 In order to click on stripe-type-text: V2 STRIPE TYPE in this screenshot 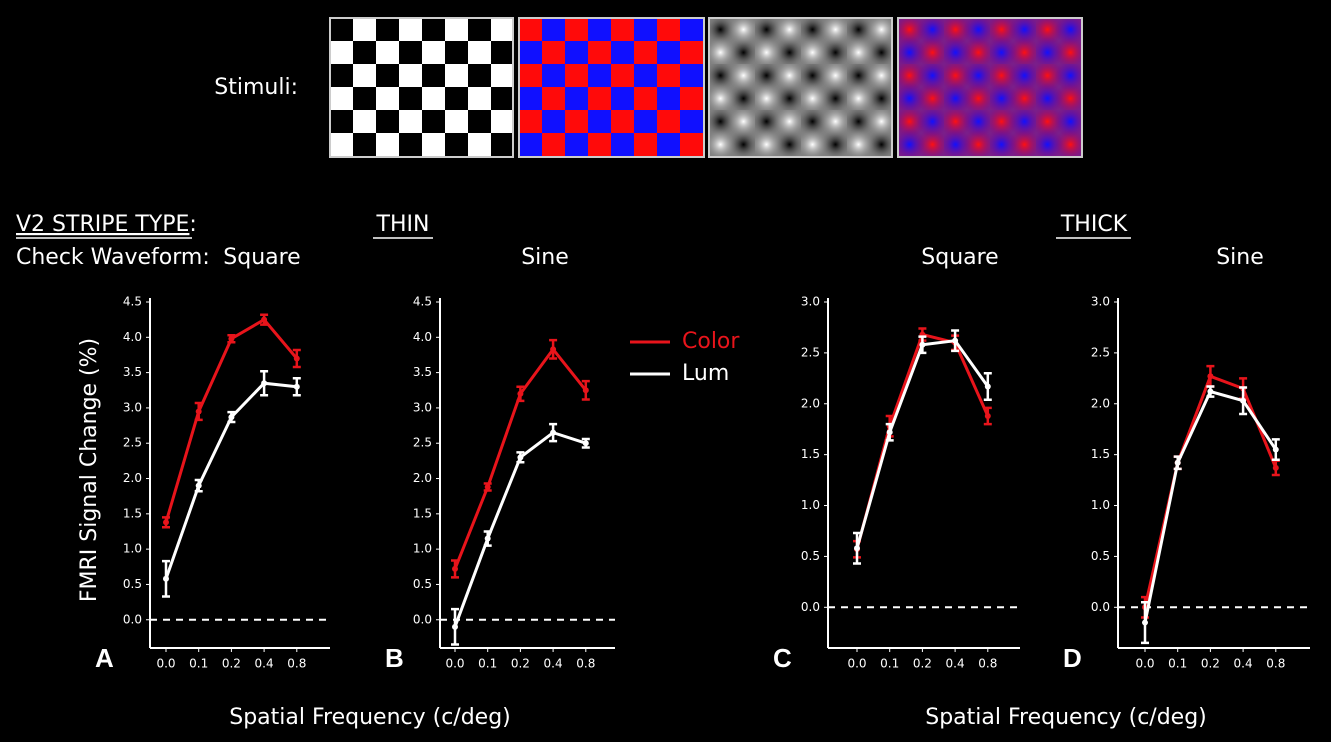, I will do `click(102, 224)`.